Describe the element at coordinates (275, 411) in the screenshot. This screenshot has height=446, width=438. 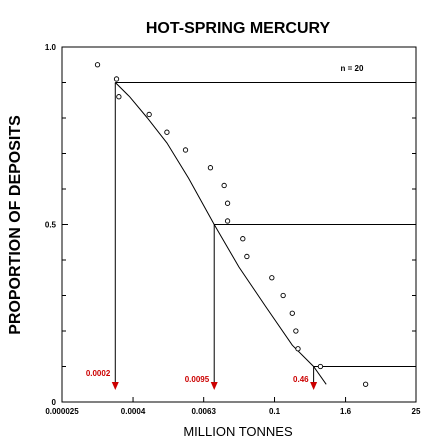
I see `x-tick-label: 0.1` at that location.